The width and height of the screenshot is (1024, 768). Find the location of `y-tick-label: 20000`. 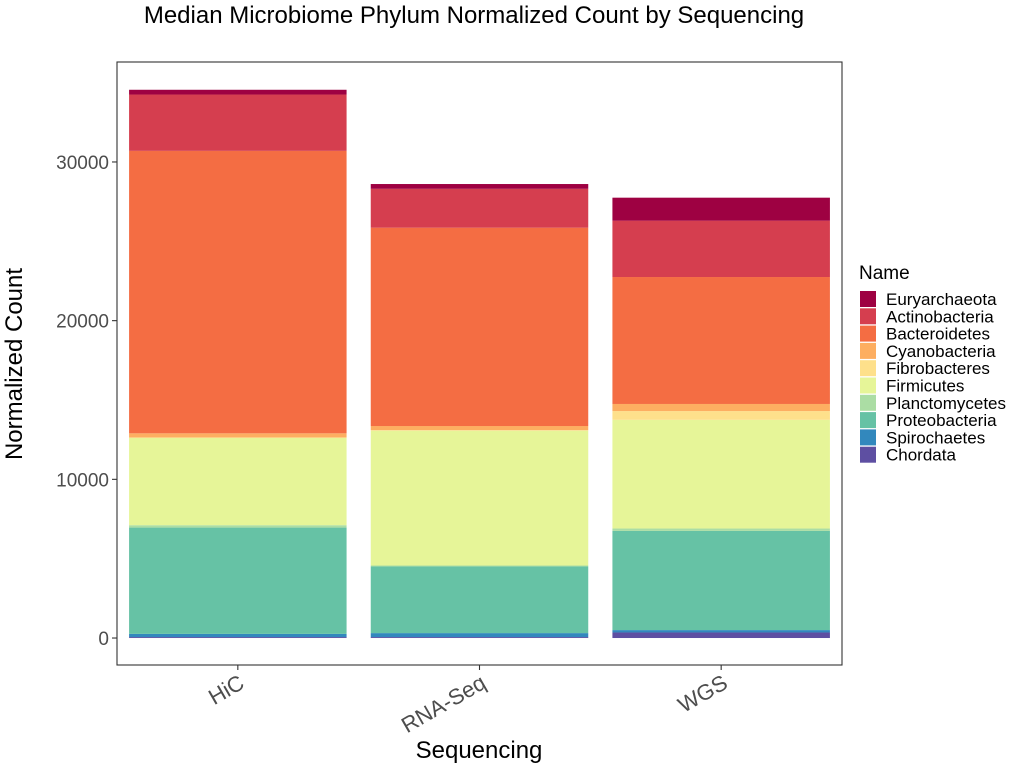

y-tick-label: 20000 is located at coordinates (82, 322).